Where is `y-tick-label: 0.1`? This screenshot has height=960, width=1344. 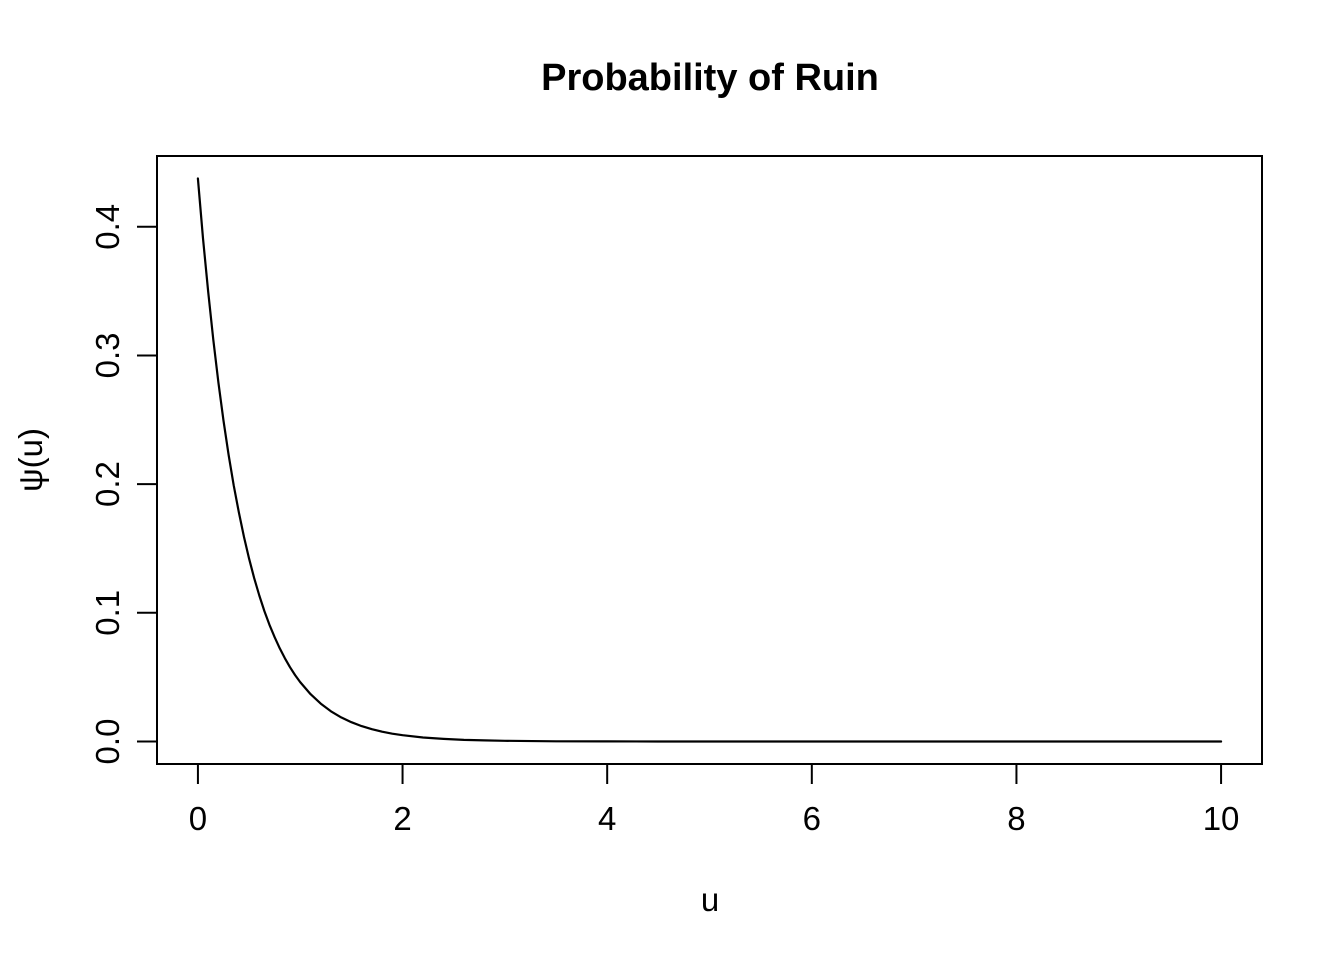
y-tick-label: 0.1 is located at coordinates (107, 613).